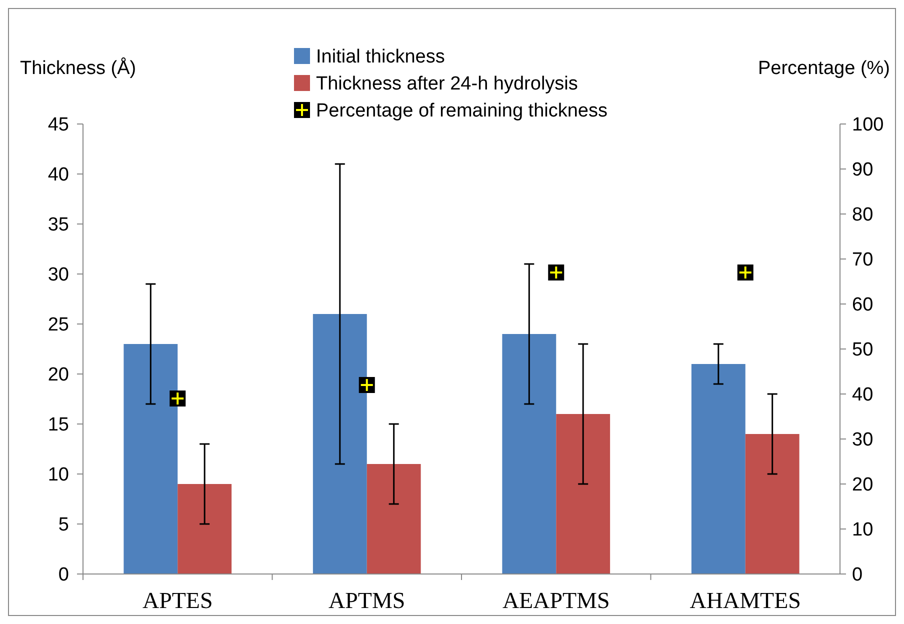 Image resolution: width=904 pixels, height=624 pixels. I want to click on y2-tick-label: 20, so click(863, 485).